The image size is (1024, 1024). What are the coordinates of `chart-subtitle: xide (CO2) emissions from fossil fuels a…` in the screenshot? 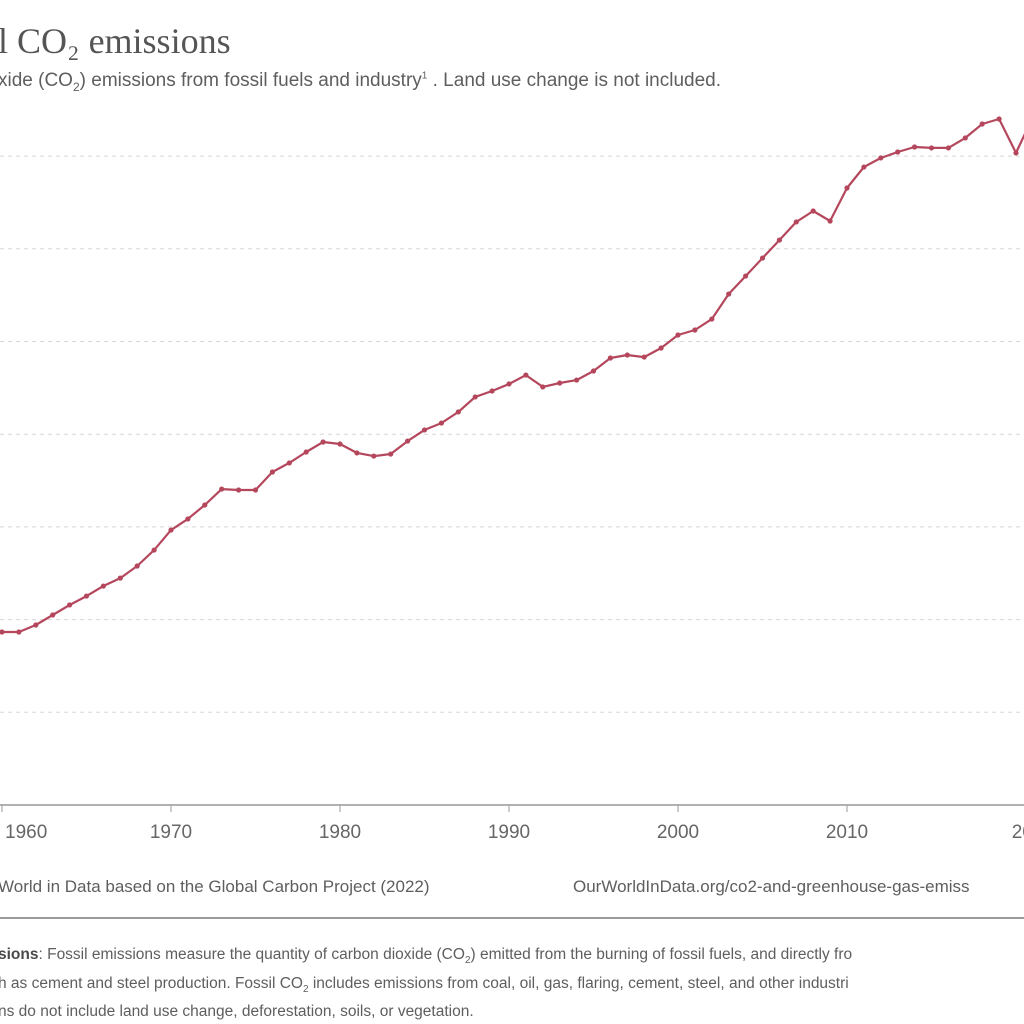 It's located at (360, 82).